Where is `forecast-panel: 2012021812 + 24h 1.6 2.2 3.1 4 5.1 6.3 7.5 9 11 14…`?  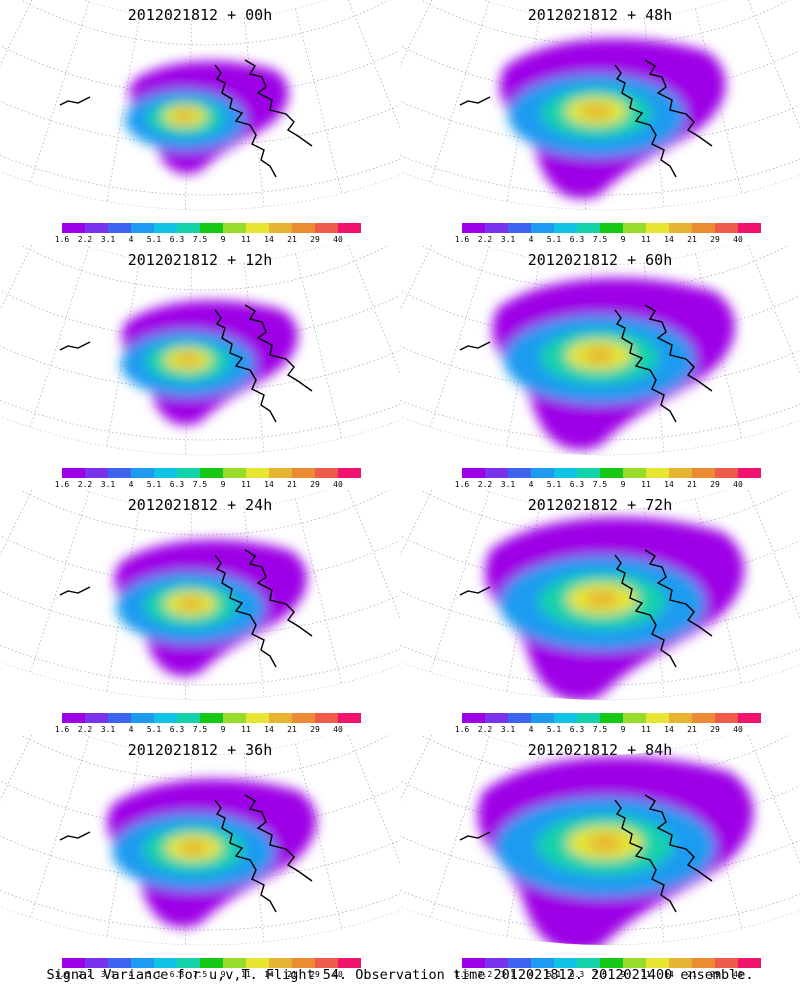
forecast-panel: 2012021812 + 24h 1.6 2.2 3.1 4 5.1 6.3 7.5 9 11 14… is located at coordinates (200, 612).